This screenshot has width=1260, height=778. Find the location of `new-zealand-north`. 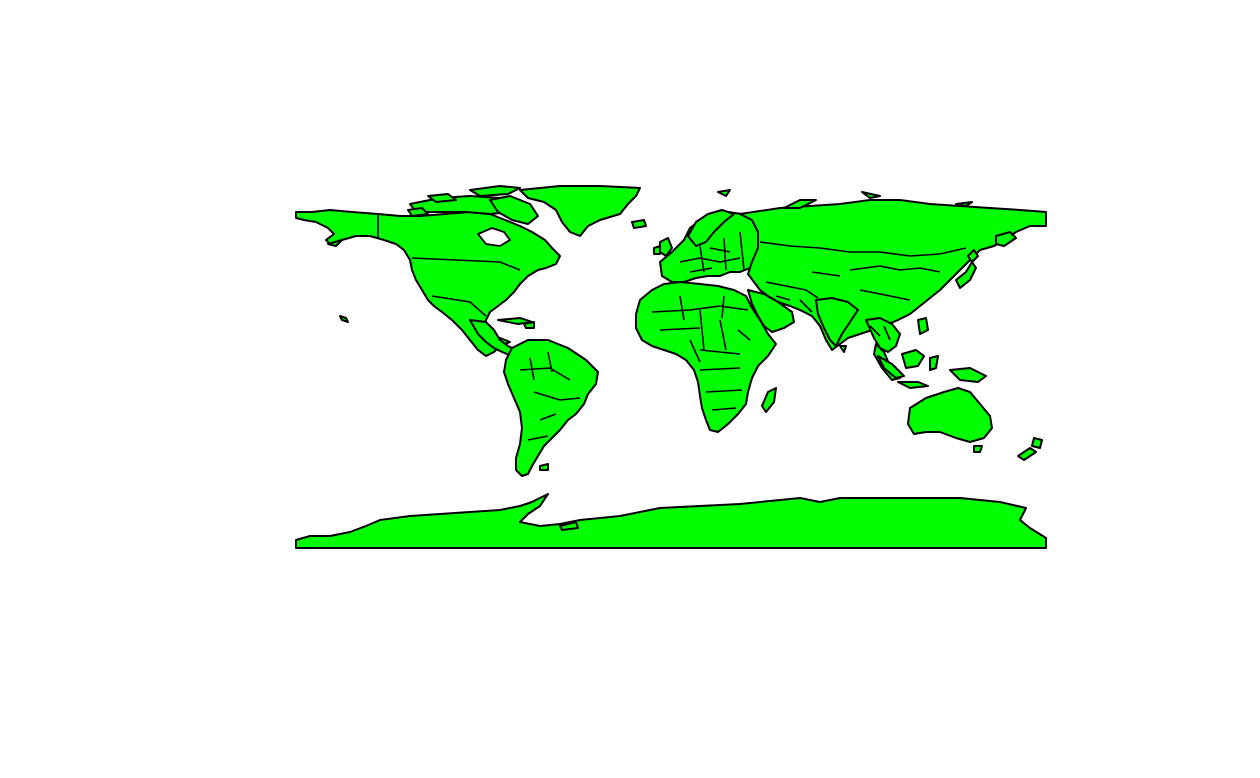

new-zealand-north is located at coordinates (1037, 443).